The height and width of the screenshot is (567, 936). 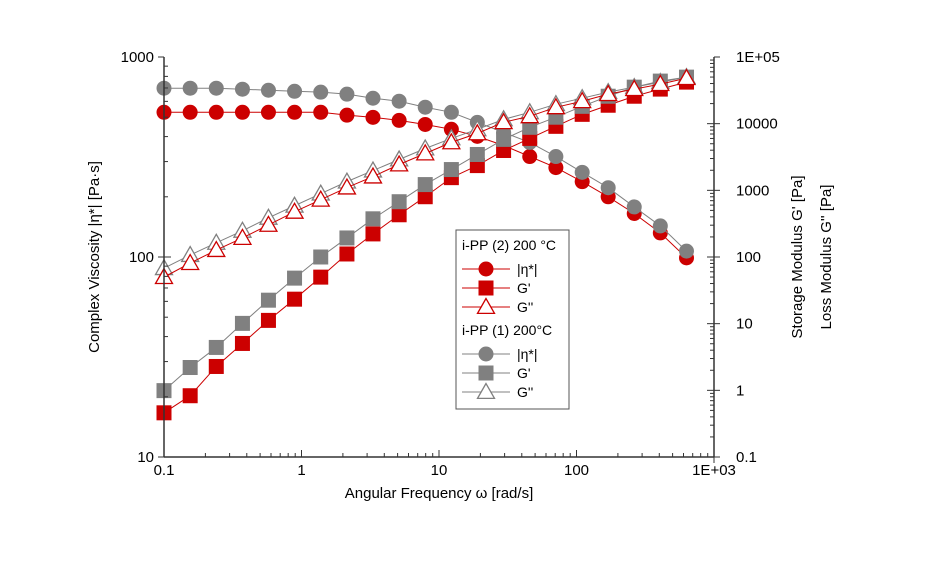 I want to click on y-right-tick-label: 0.1, so click(x=746, y=457).